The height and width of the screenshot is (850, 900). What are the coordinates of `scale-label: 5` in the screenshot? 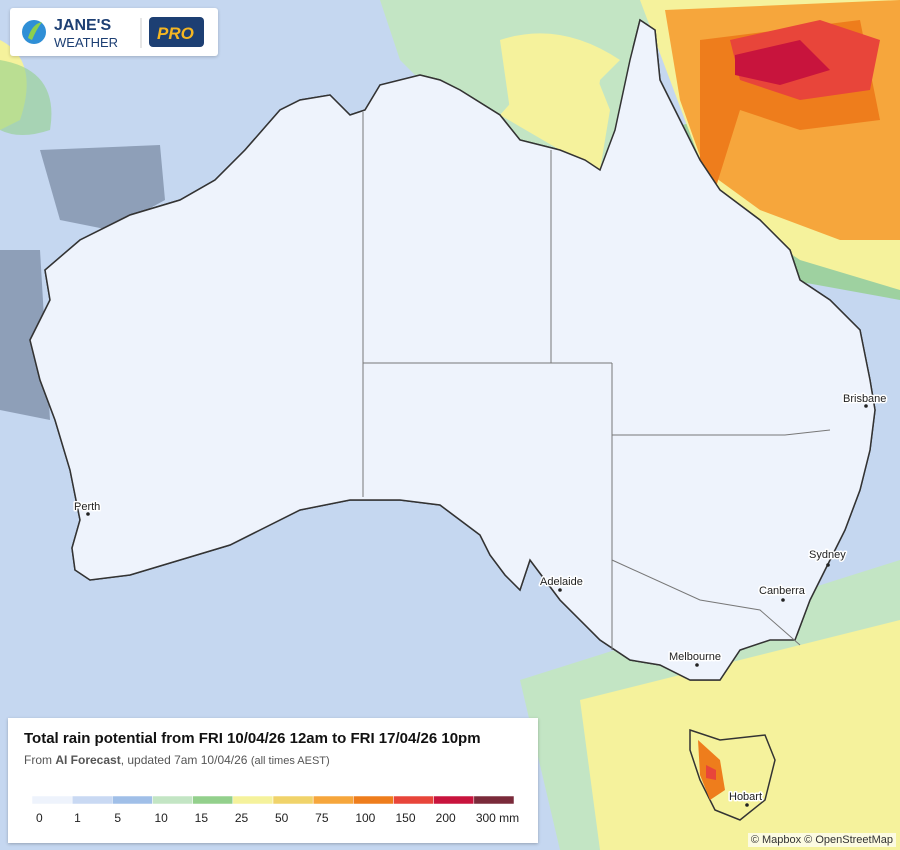 It's located at (117, 818).